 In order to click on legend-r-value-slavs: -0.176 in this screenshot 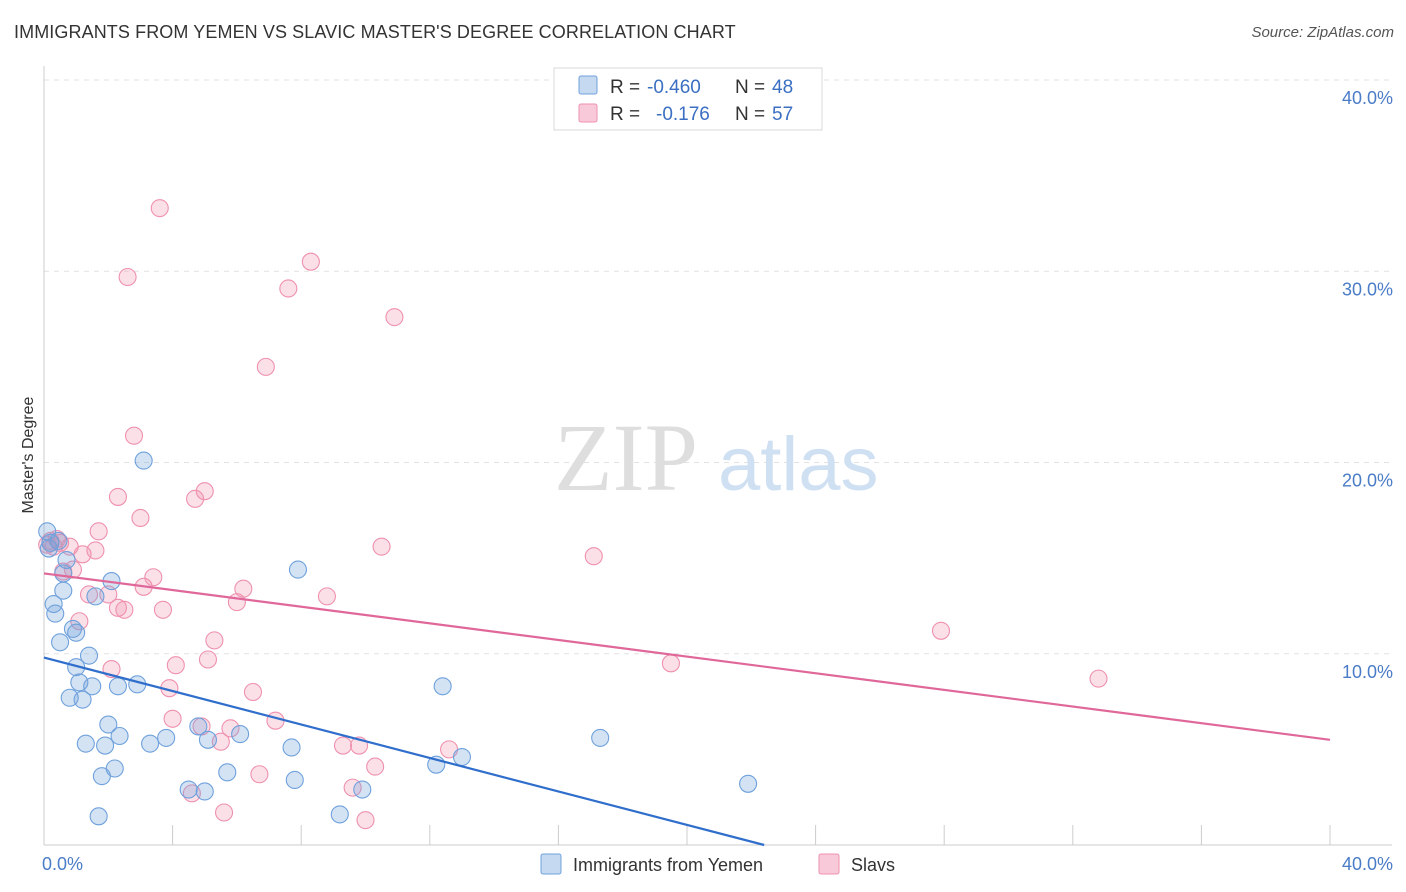, I will do `click(683, 114)`.